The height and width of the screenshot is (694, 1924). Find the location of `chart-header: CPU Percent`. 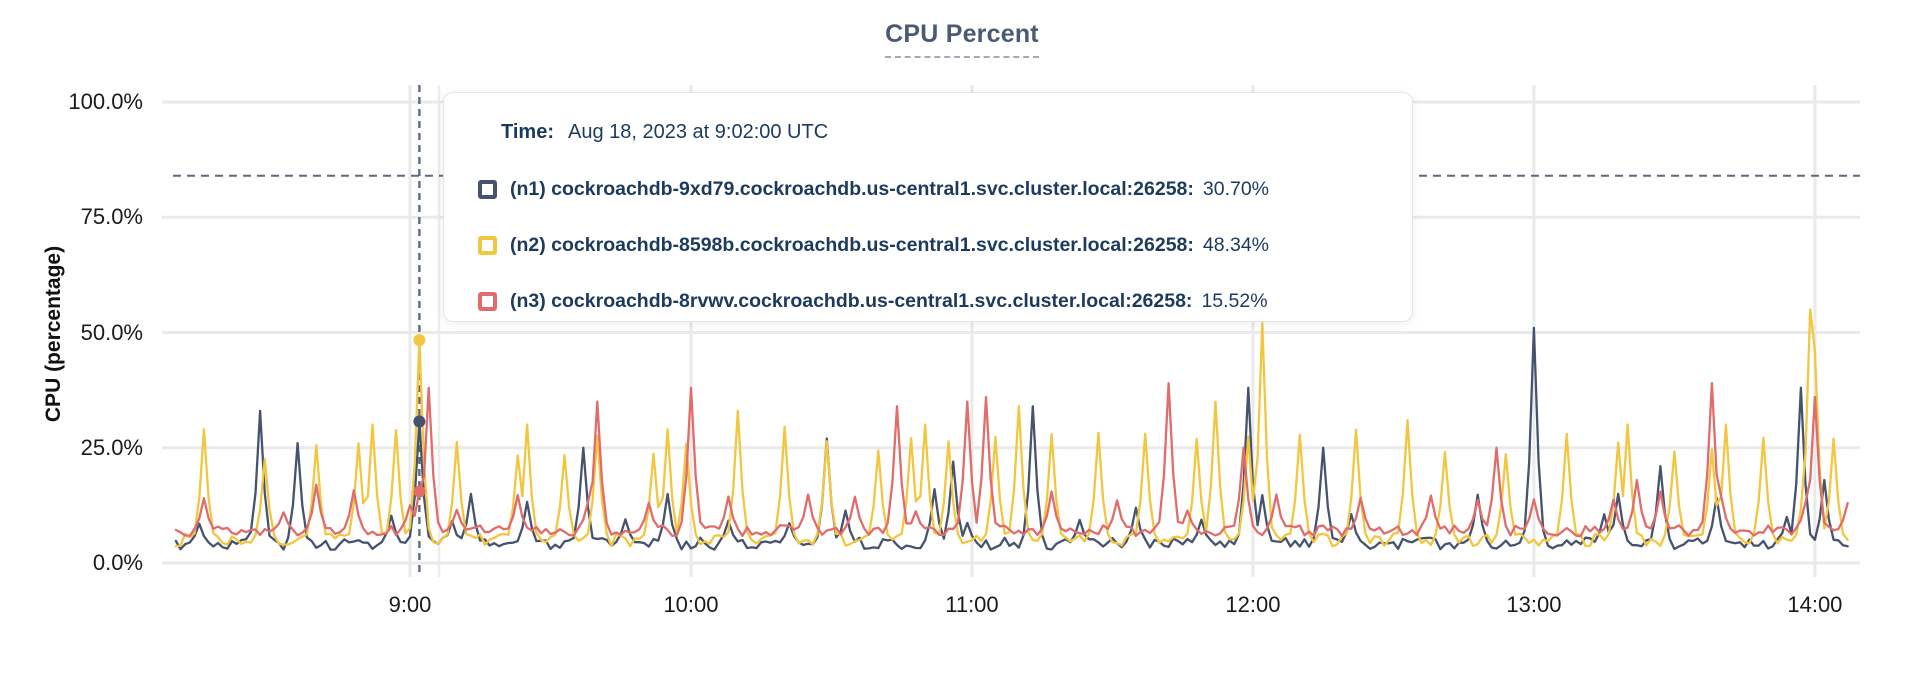

chart-header: CPU Percent is located at coordinates (962, 39).